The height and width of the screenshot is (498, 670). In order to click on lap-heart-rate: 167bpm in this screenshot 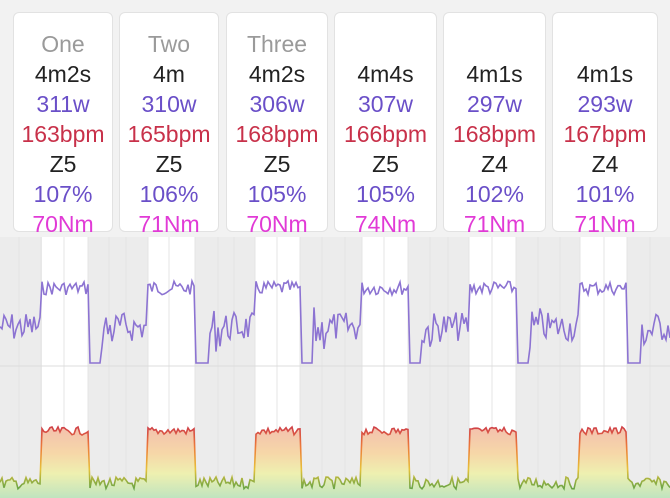, I will do `click(605, 134)`.